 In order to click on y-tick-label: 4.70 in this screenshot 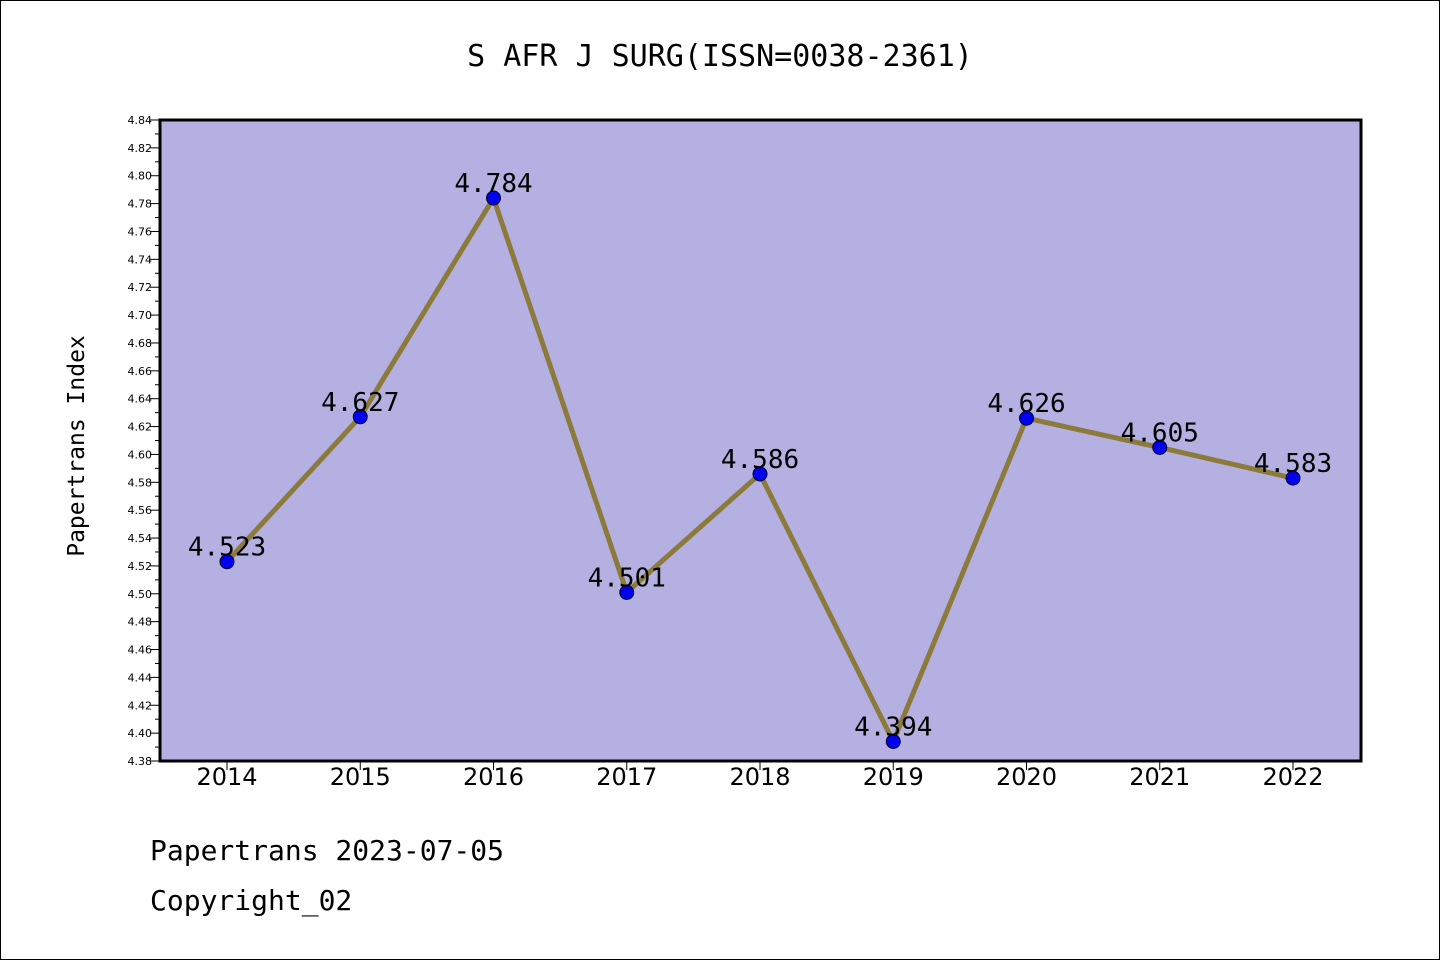, I will do `click(140, 315)`.